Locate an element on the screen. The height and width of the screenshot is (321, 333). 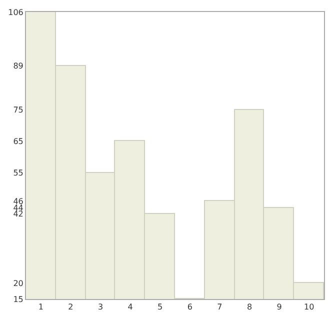
x-tick-label: 7 is located at coordinates (219, 307).